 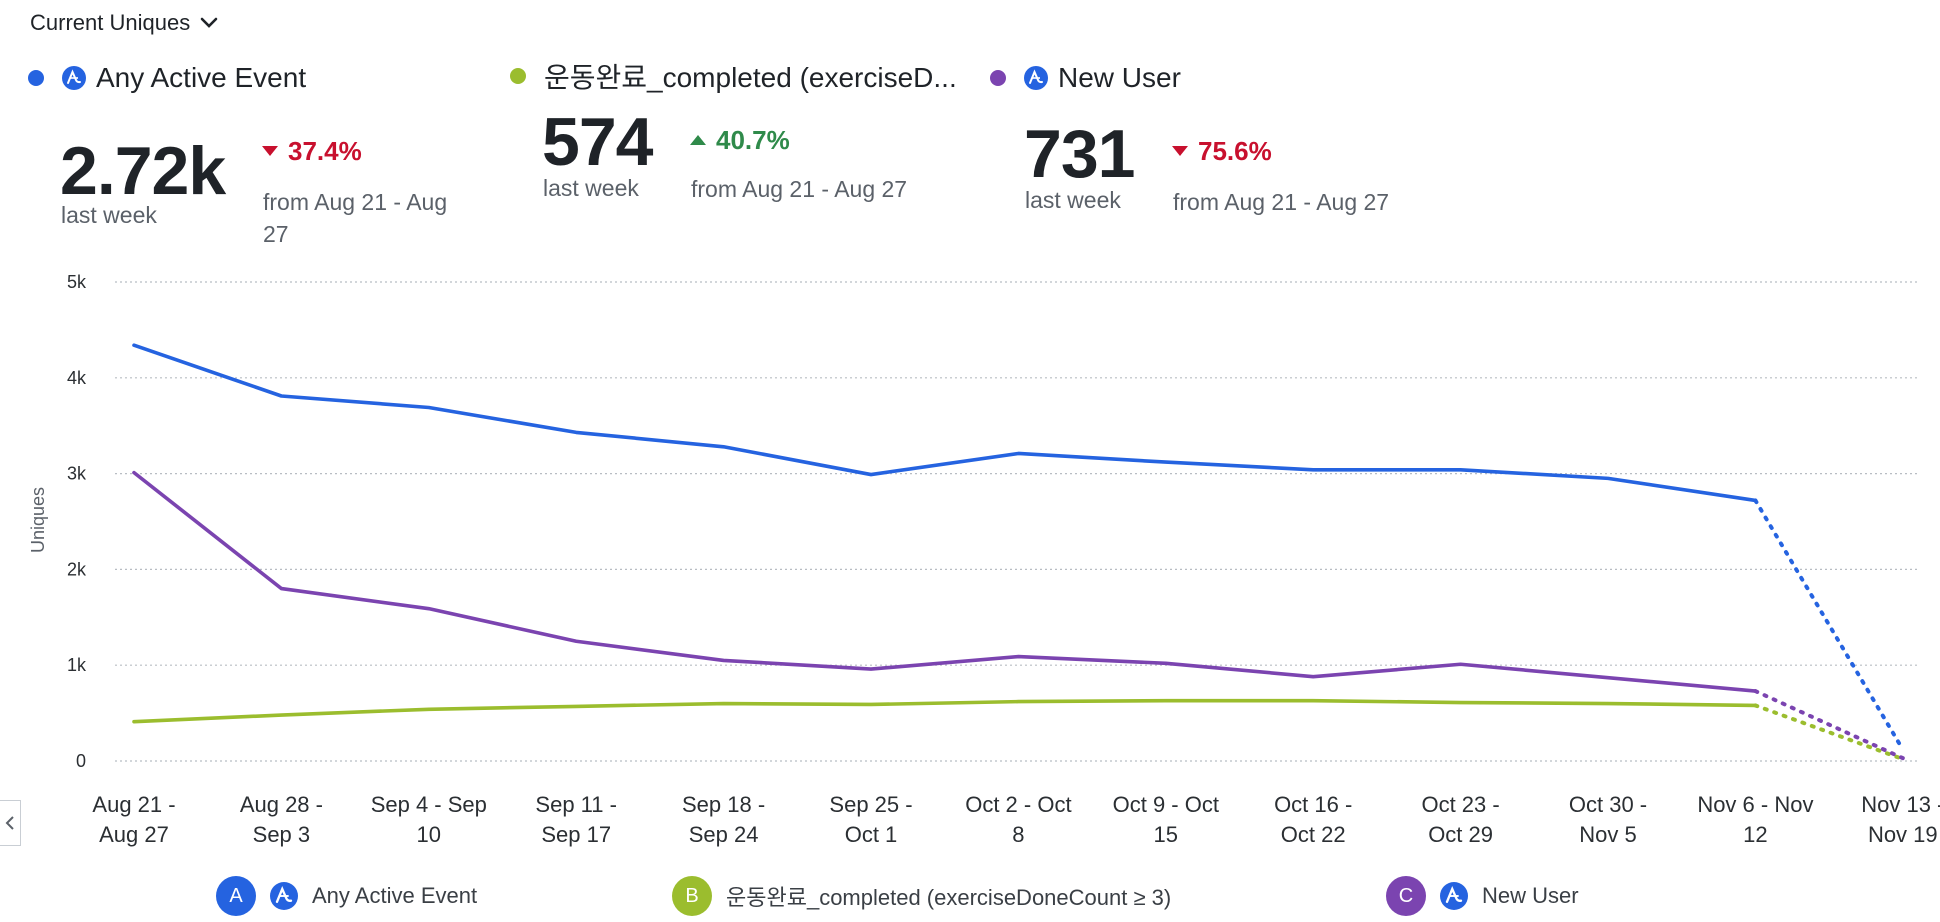 What do you see at coordinates (1608, 819) in the screenshot?
I see `x-tick-label: Oct 30 -Nov 5` at bounding box center [1608, 819].